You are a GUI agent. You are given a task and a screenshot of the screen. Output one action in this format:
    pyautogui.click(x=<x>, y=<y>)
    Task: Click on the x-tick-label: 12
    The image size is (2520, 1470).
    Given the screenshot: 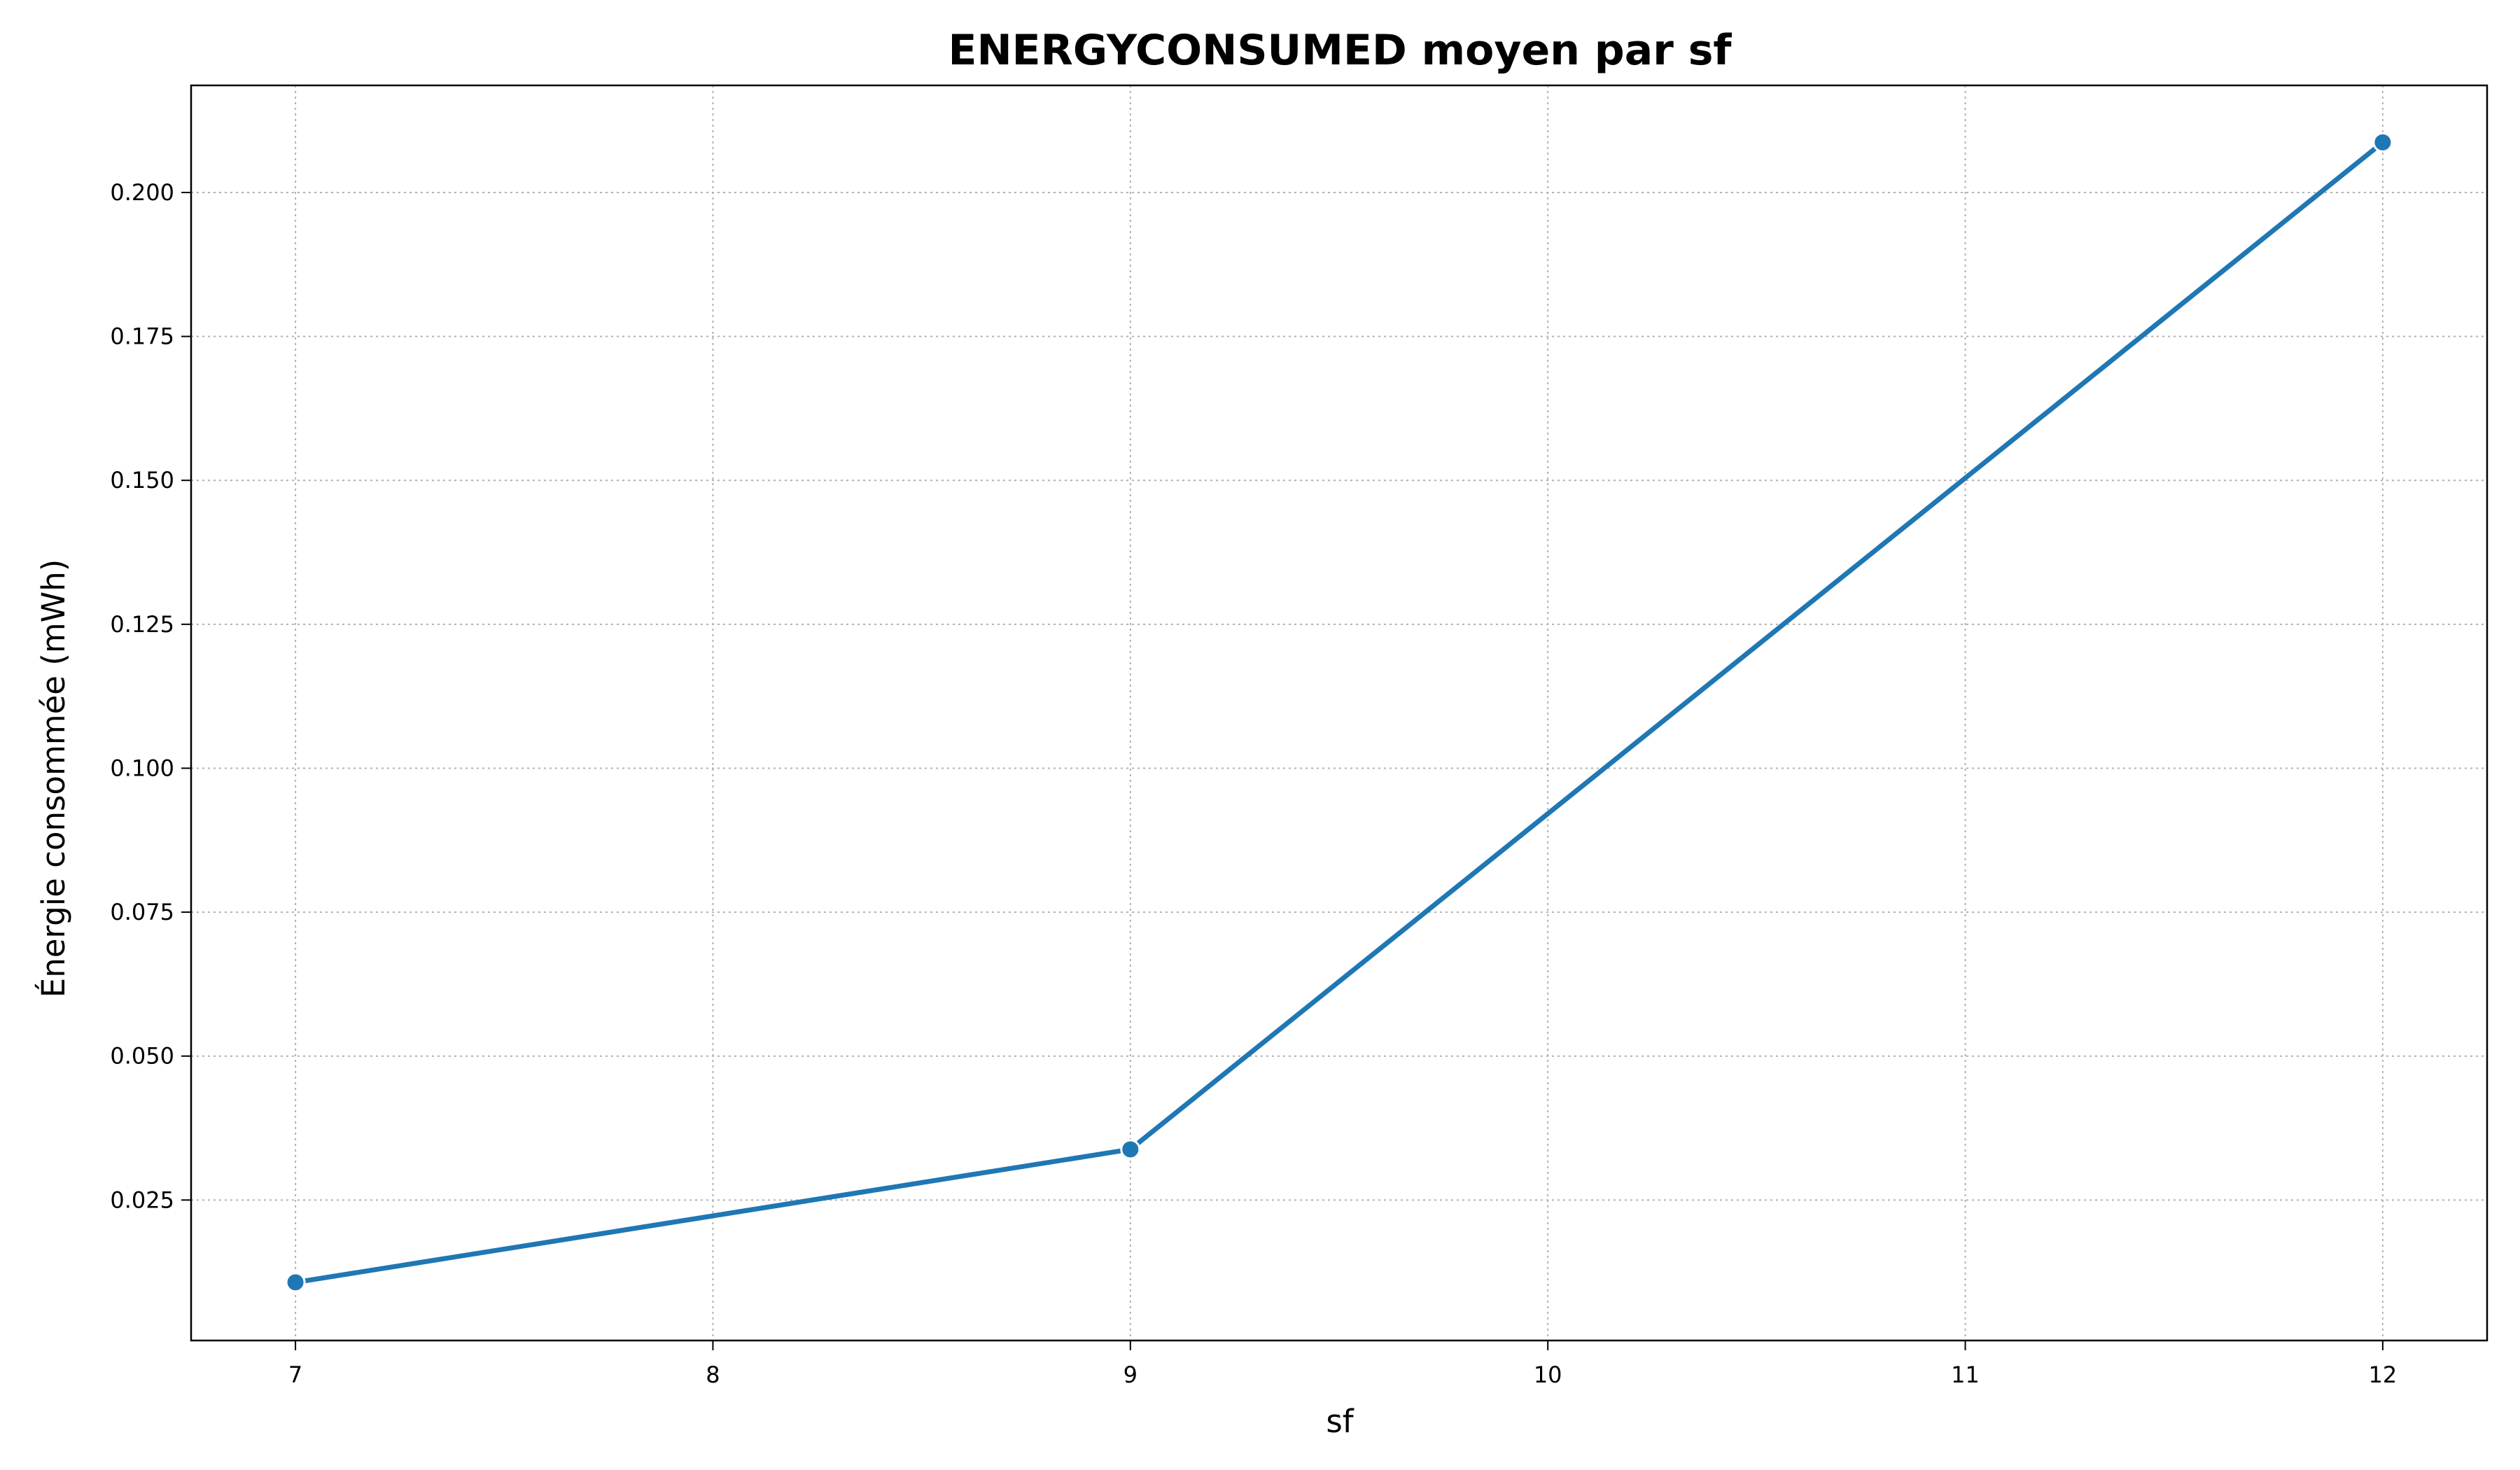 What is the action you would take?
    pyautogui.click(x=2383, y=1375)
    